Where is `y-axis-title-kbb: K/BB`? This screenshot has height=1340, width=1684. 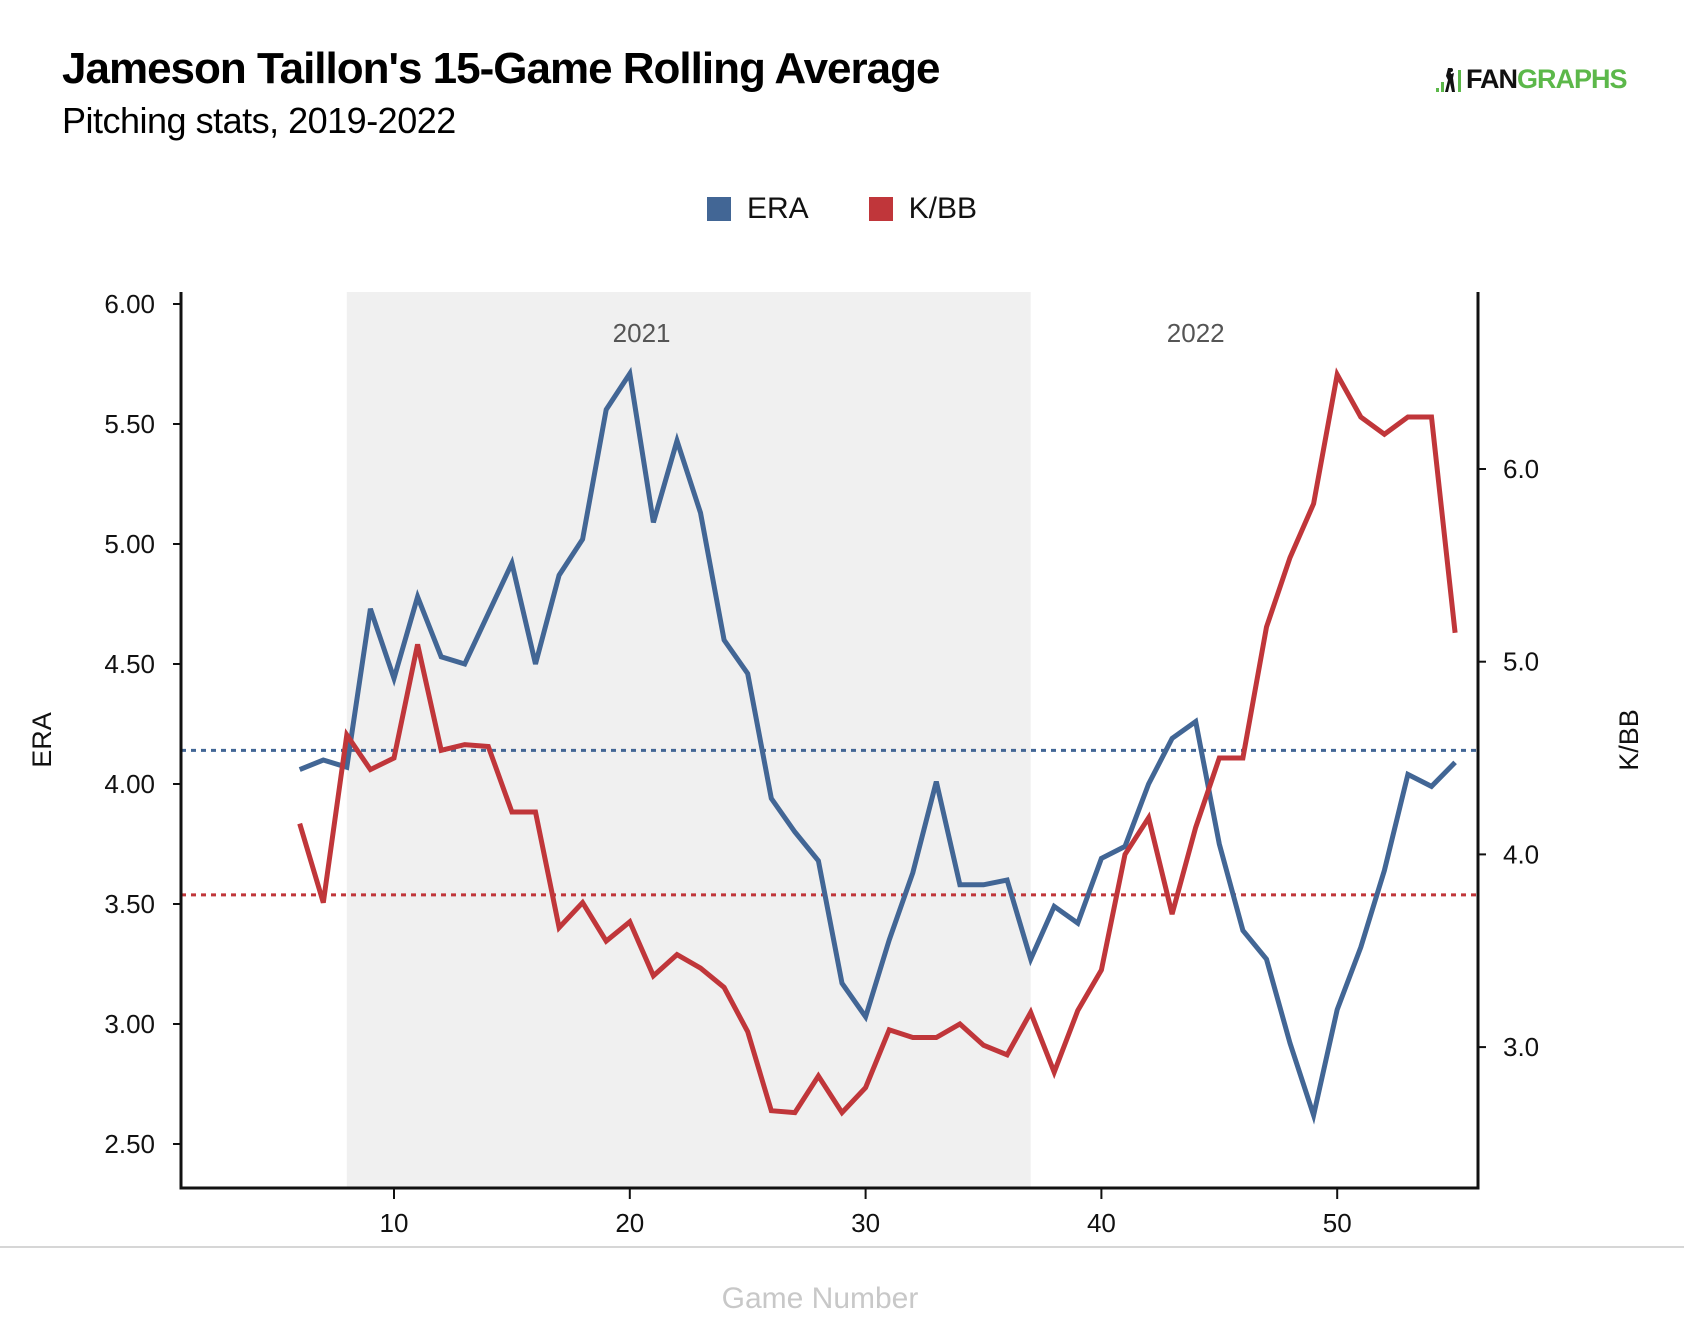
y-axis-title-kbb: K/BB is located at coordinates (1629, 740).